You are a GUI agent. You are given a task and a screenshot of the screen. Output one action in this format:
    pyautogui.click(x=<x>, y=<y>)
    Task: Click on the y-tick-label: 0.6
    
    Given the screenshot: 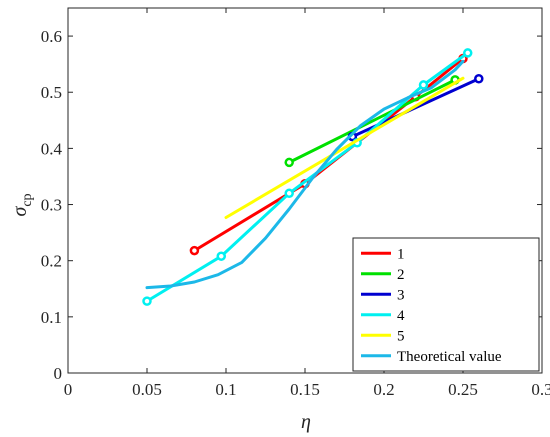 What is the action you would take?
    pyautogui.click(x=51, y=36)
    